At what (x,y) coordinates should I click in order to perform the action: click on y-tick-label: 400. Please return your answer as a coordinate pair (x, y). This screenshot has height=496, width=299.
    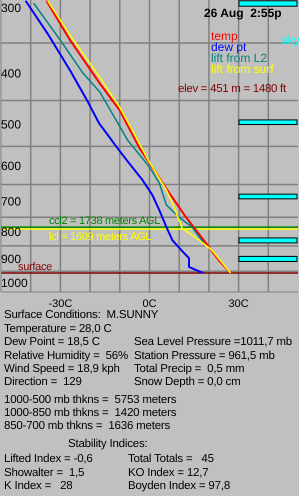
    Looking at the image, I should click on (11, 73).